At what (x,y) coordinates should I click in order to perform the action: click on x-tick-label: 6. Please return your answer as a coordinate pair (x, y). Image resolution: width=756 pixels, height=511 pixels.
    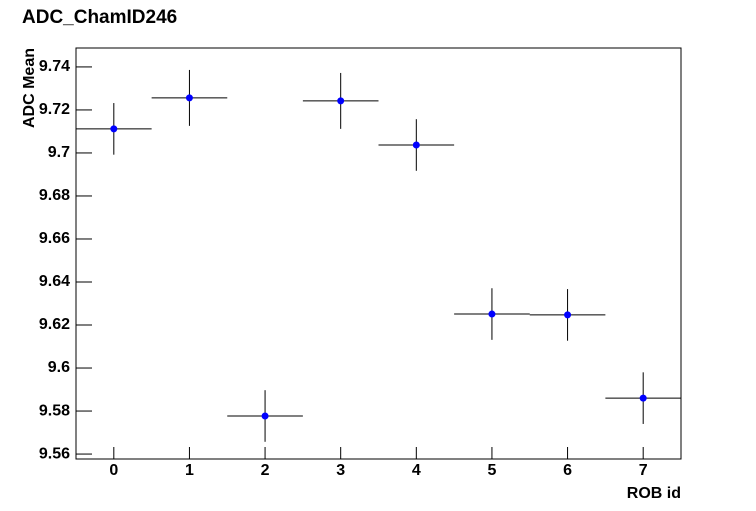
    Looking at the image, I should click on (567, 470).